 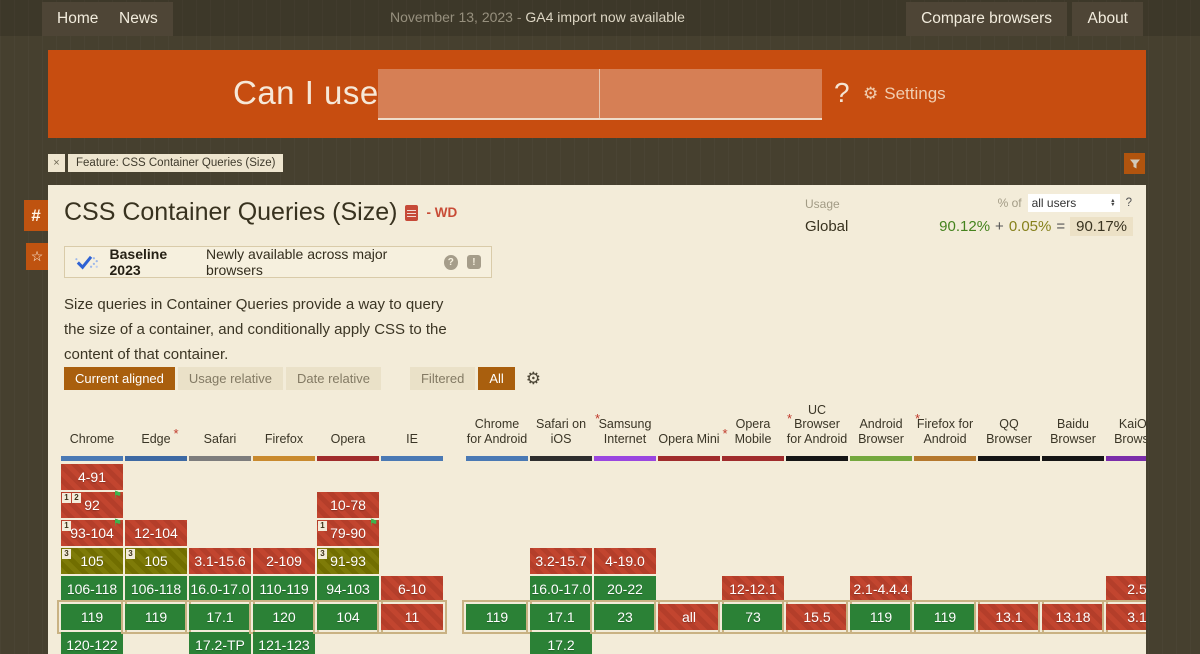 I want to click on support-cell-opera-104: 104, so click(x=348, y=617).